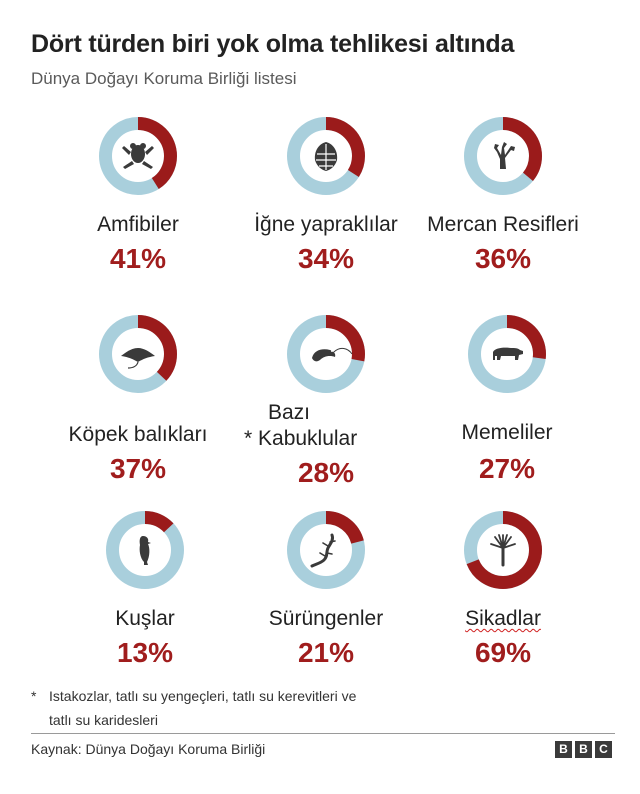  I want to click on divider, so click(323, 733).